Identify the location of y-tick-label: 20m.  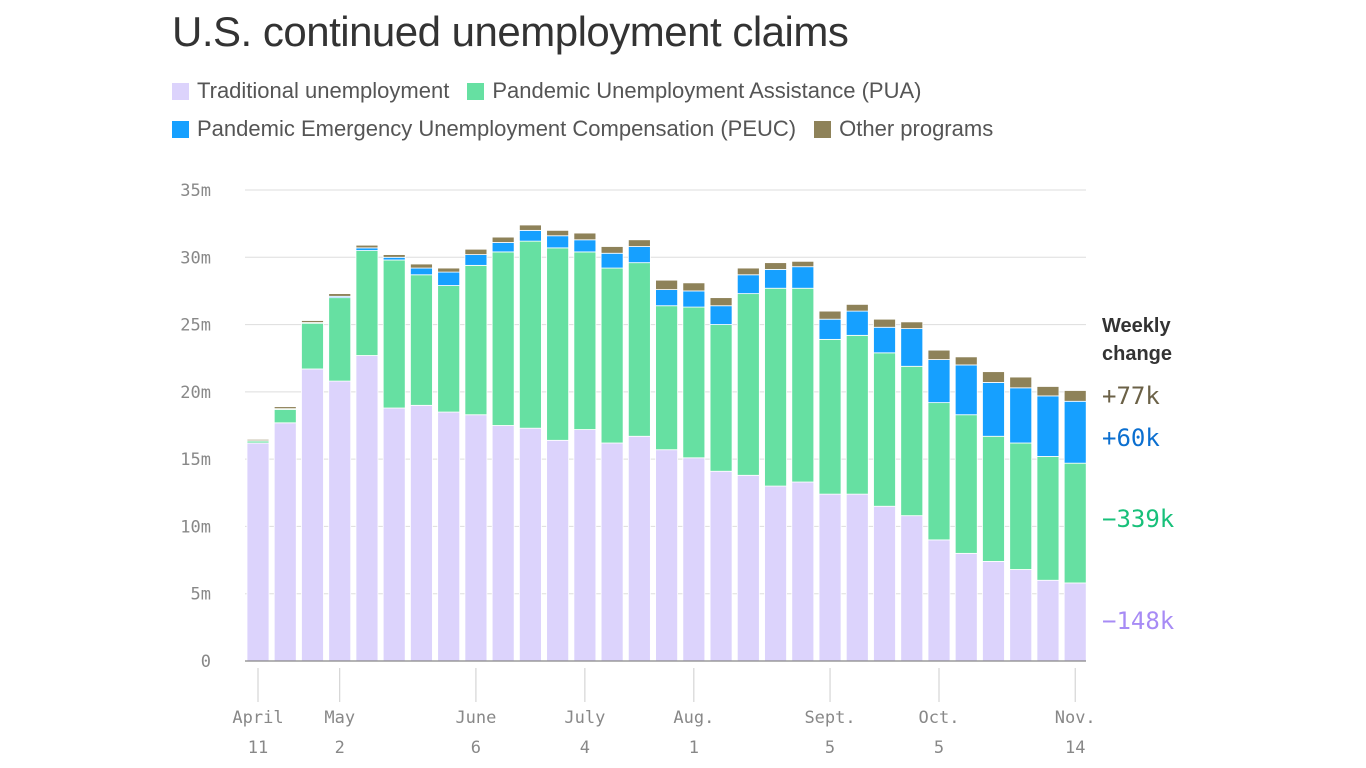
(195, 393).